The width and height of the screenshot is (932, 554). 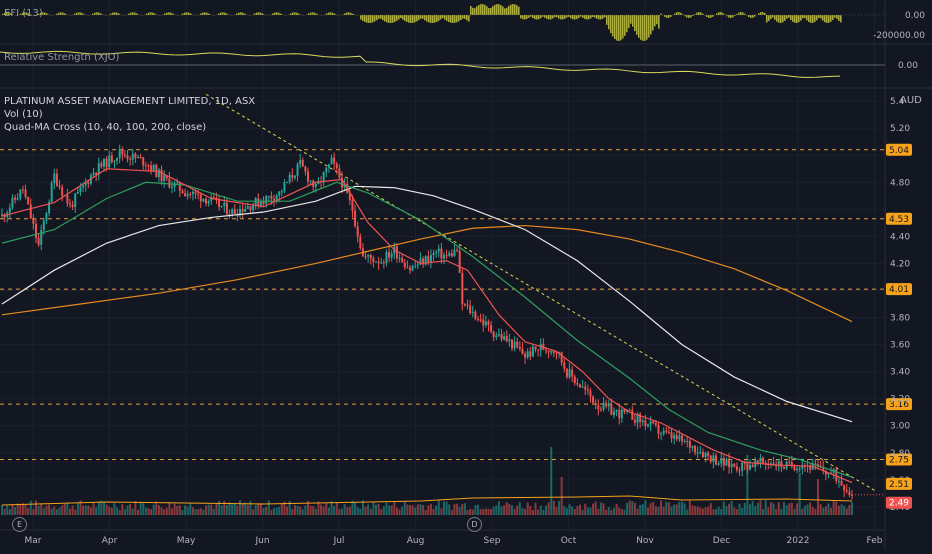 I want to click on price-tick: 3.80, so click(x=900, y=319).